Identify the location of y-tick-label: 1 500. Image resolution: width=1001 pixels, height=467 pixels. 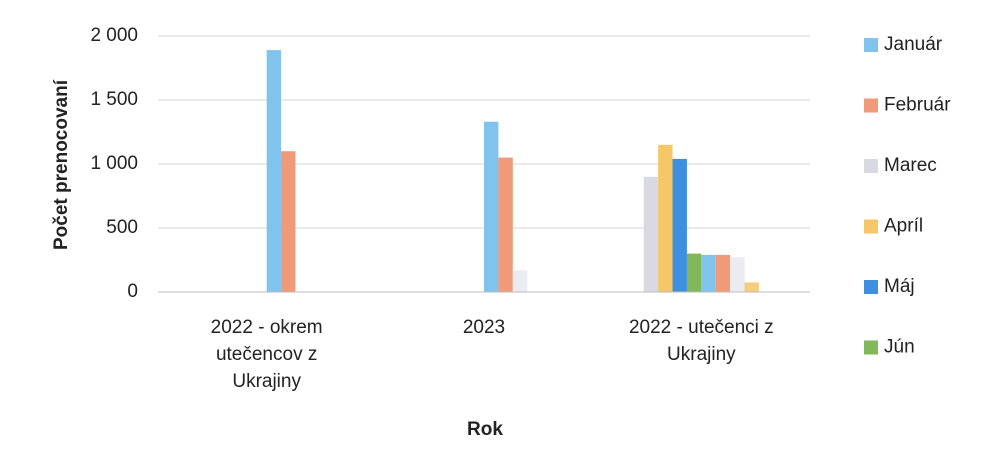
(114, 99).